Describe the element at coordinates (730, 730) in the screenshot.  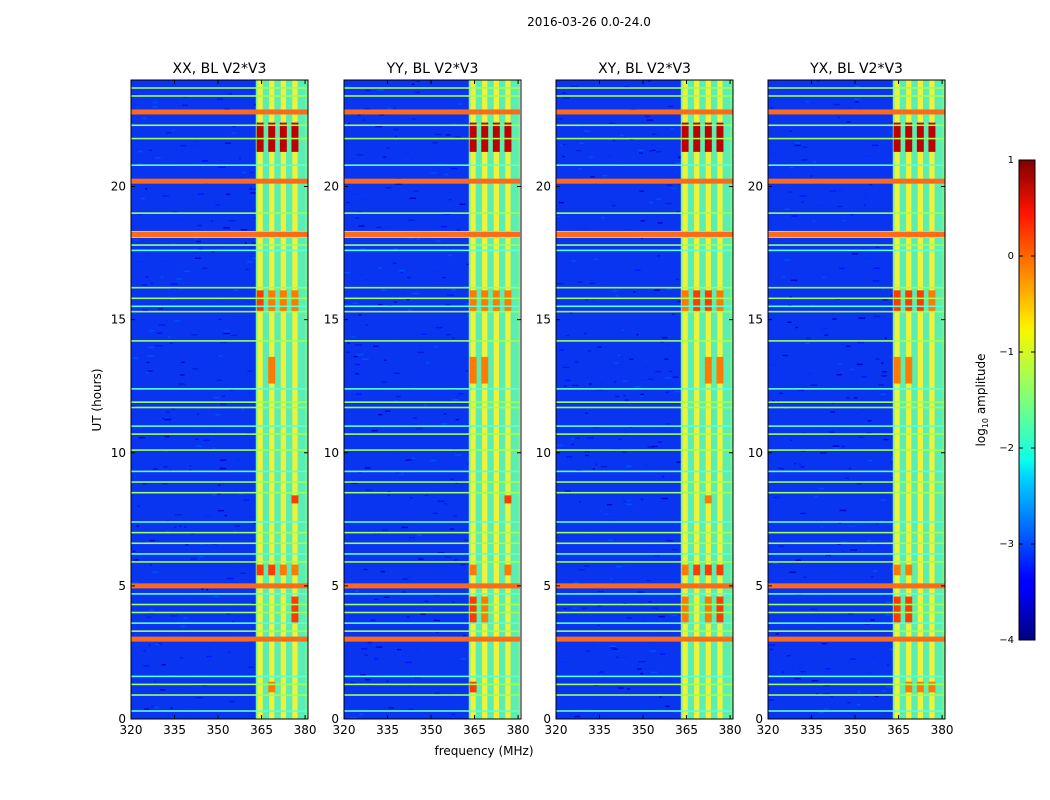
I see `x-tick-label: 380` at that location.